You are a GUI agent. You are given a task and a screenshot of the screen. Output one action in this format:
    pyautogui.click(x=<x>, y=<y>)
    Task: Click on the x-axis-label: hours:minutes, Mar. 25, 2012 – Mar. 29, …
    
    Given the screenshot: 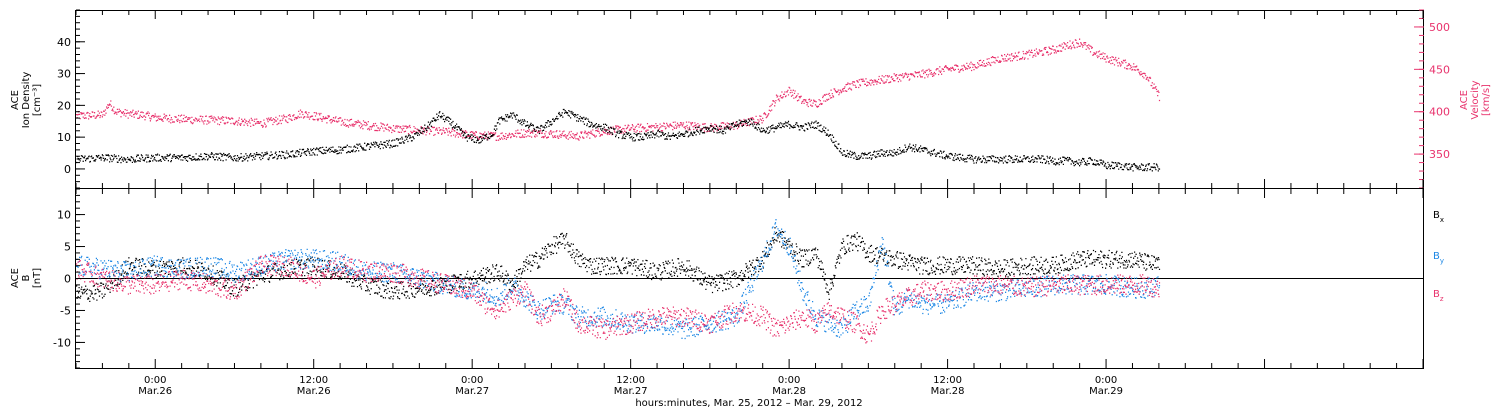 What is the action you would take?
    pyautogui.click(x=748, y=403)
    